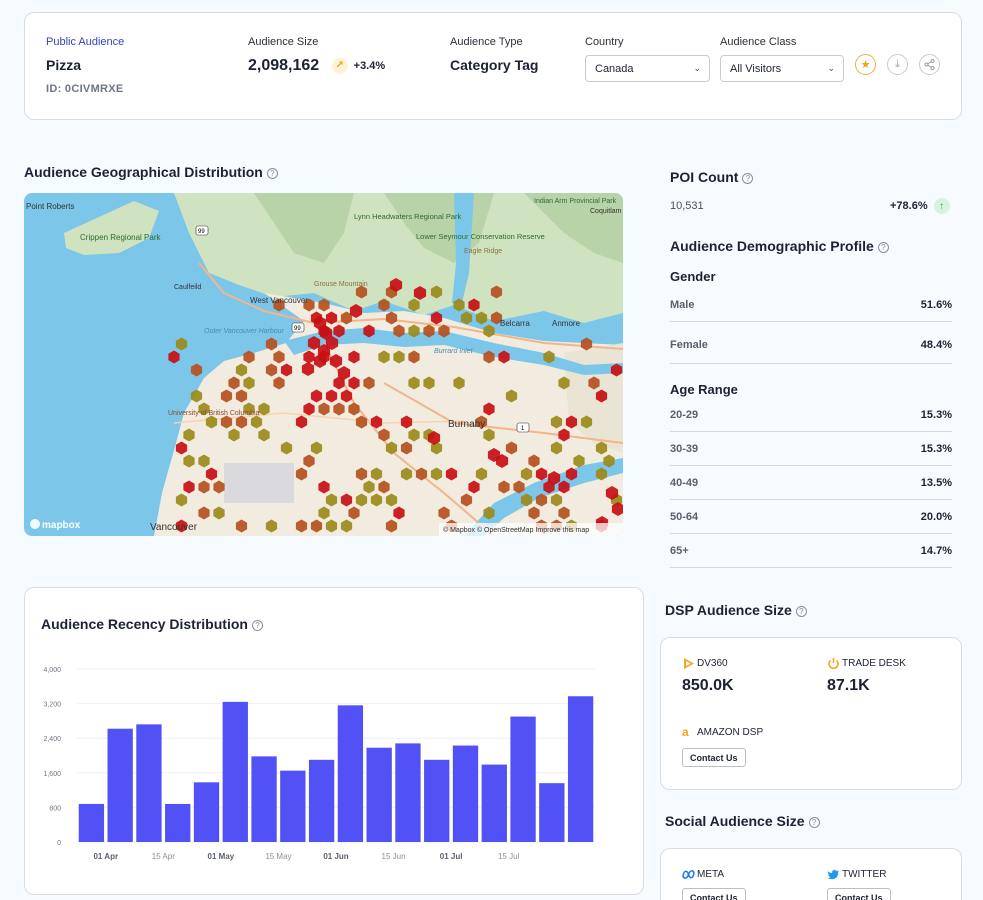  What do you see at coordinates (772, 246) in the screenshot?
I see `demographics-title: Audience Demographic Profile` at bounding box center [772, 246].